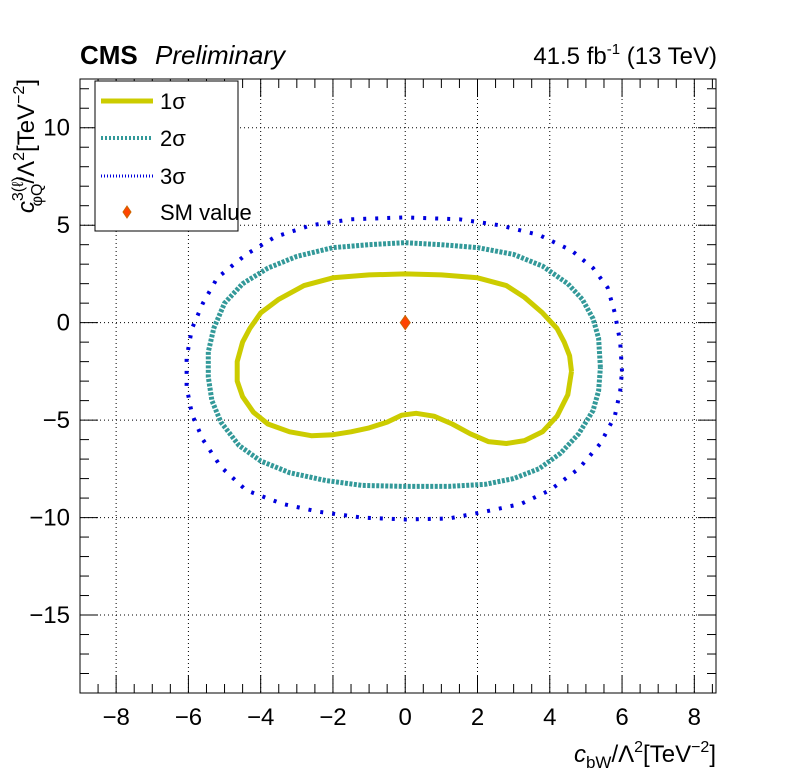  I want to click on sm-marker, so click(405, 322).